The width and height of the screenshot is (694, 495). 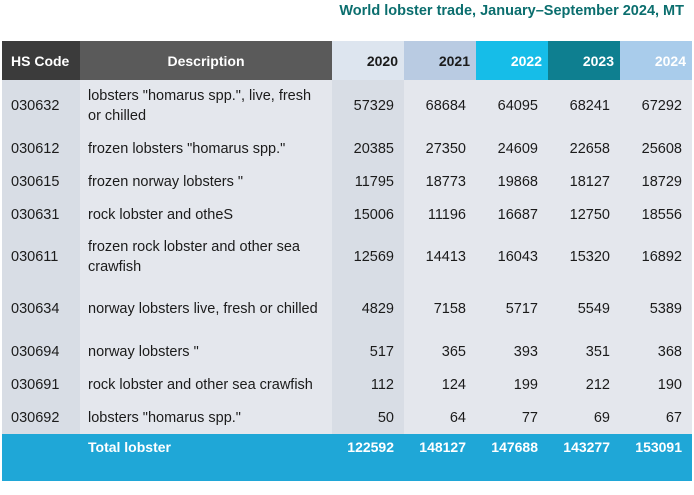 What do you see at coordinates (41, 148) in the screenshot?
I see `hs-code-cell: 030612` at bounding box center [41, 148].